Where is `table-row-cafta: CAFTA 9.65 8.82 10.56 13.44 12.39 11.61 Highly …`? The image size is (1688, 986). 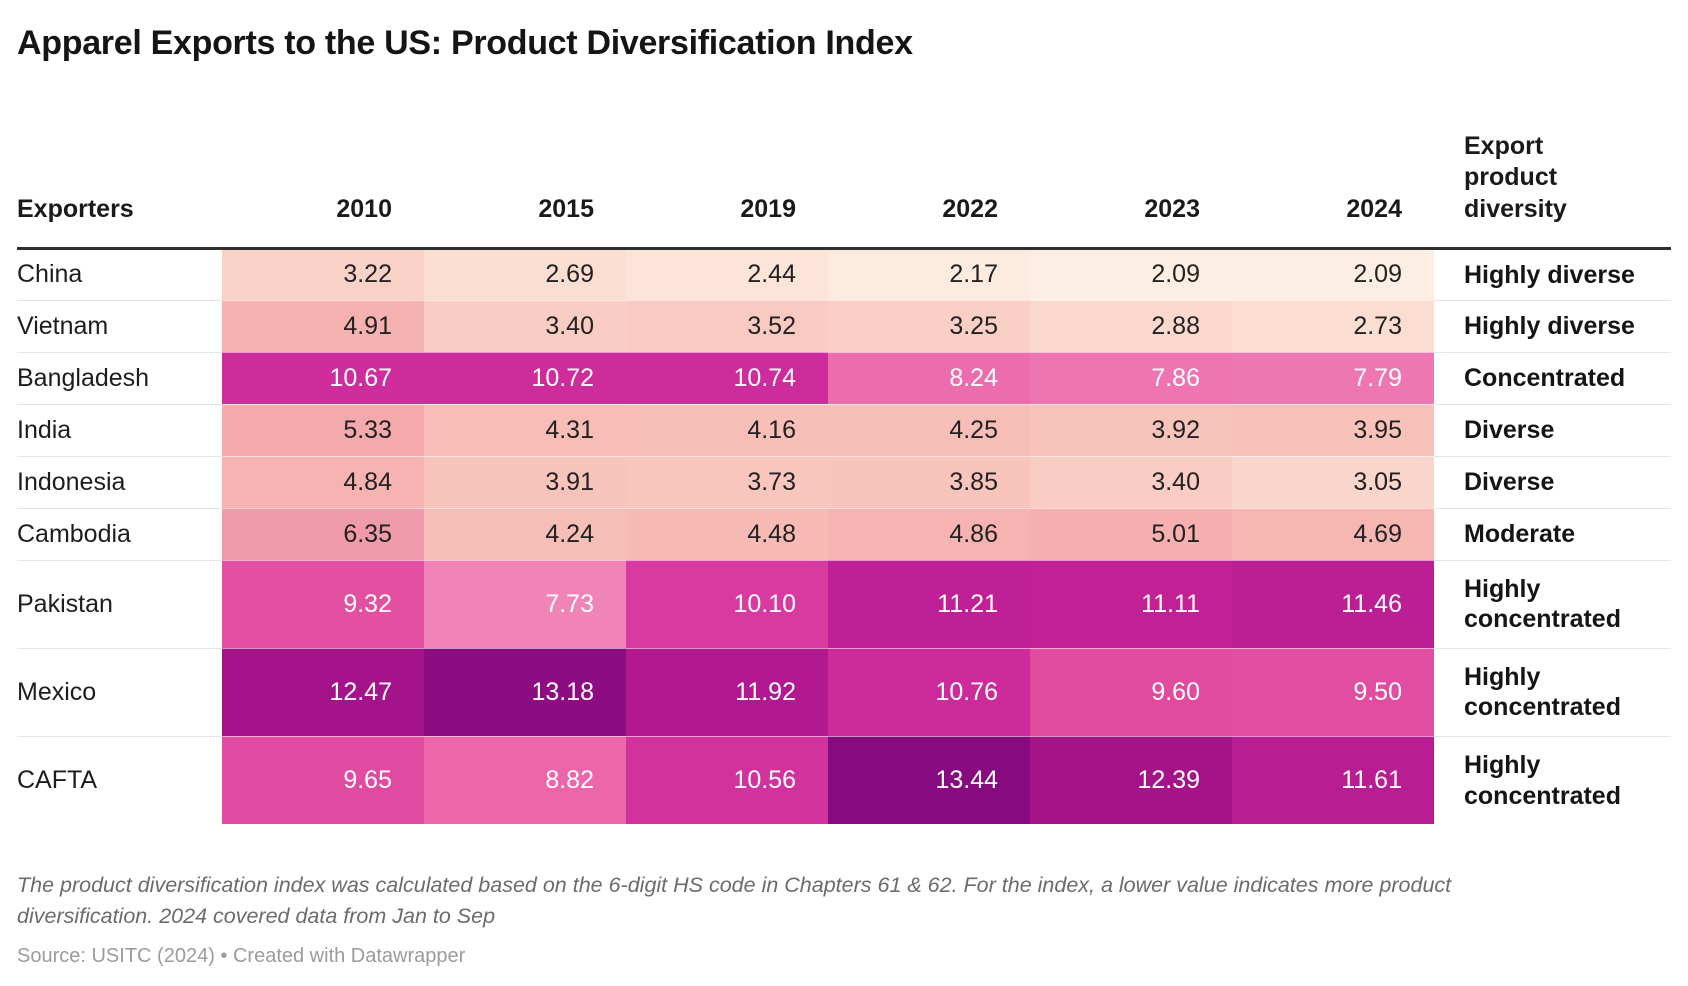
table-row-cafta: CAFTA 9.65 8.82 10.56 13.44 12.39 11.61 Highly … is located at coordinates (844, 780).